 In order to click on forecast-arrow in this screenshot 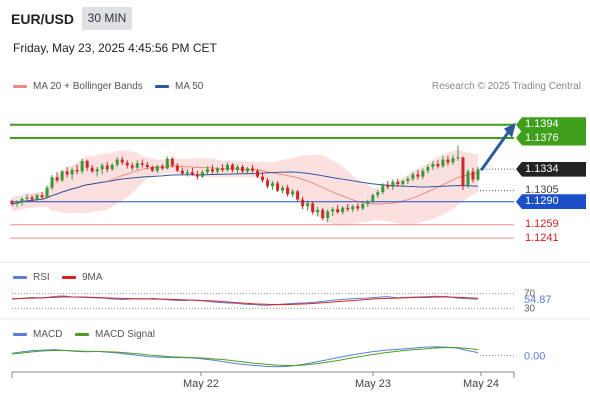, I will do `click(495, 151)`.